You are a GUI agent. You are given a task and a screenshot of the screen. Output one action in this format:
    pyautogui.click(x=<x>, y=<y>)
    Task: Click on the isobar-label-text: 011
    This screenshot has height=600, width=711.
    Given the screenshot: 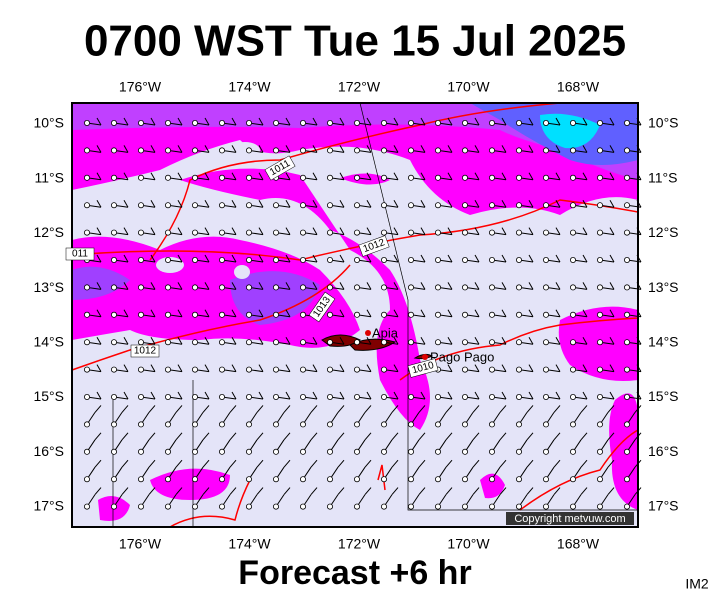 What is the action you would take?
    pyautogui.click(x=80, y=254)
    